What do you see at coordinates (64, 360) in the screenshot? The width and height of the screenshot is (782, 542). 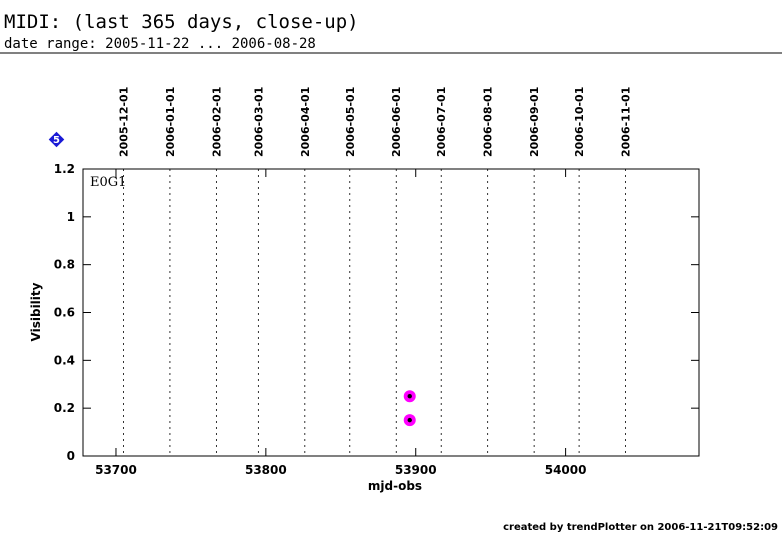 I see `y-tick-label: 0.4` at bounding box center [64, 360].